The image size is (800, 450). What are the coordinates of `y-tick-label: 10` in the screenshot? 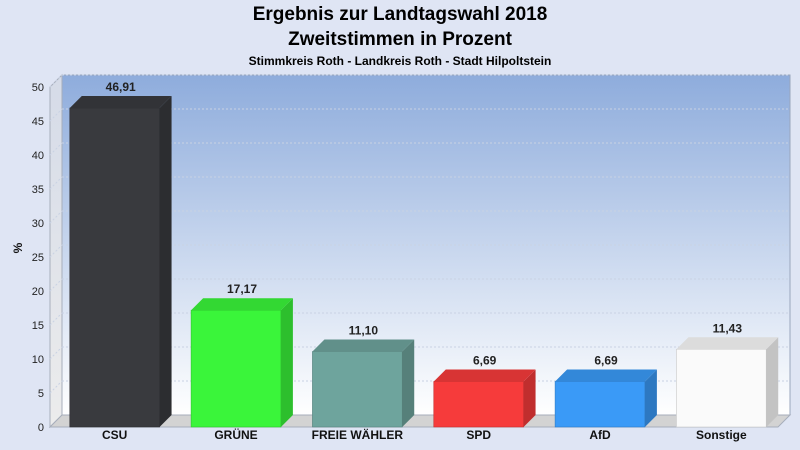 It's located at (38, 360).